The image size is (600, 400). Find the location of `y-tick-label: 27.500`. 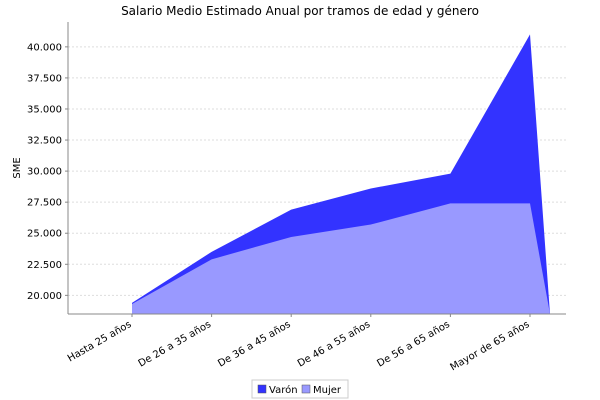

y-tick-label: 27.500 is located at coordinates (44, 203).